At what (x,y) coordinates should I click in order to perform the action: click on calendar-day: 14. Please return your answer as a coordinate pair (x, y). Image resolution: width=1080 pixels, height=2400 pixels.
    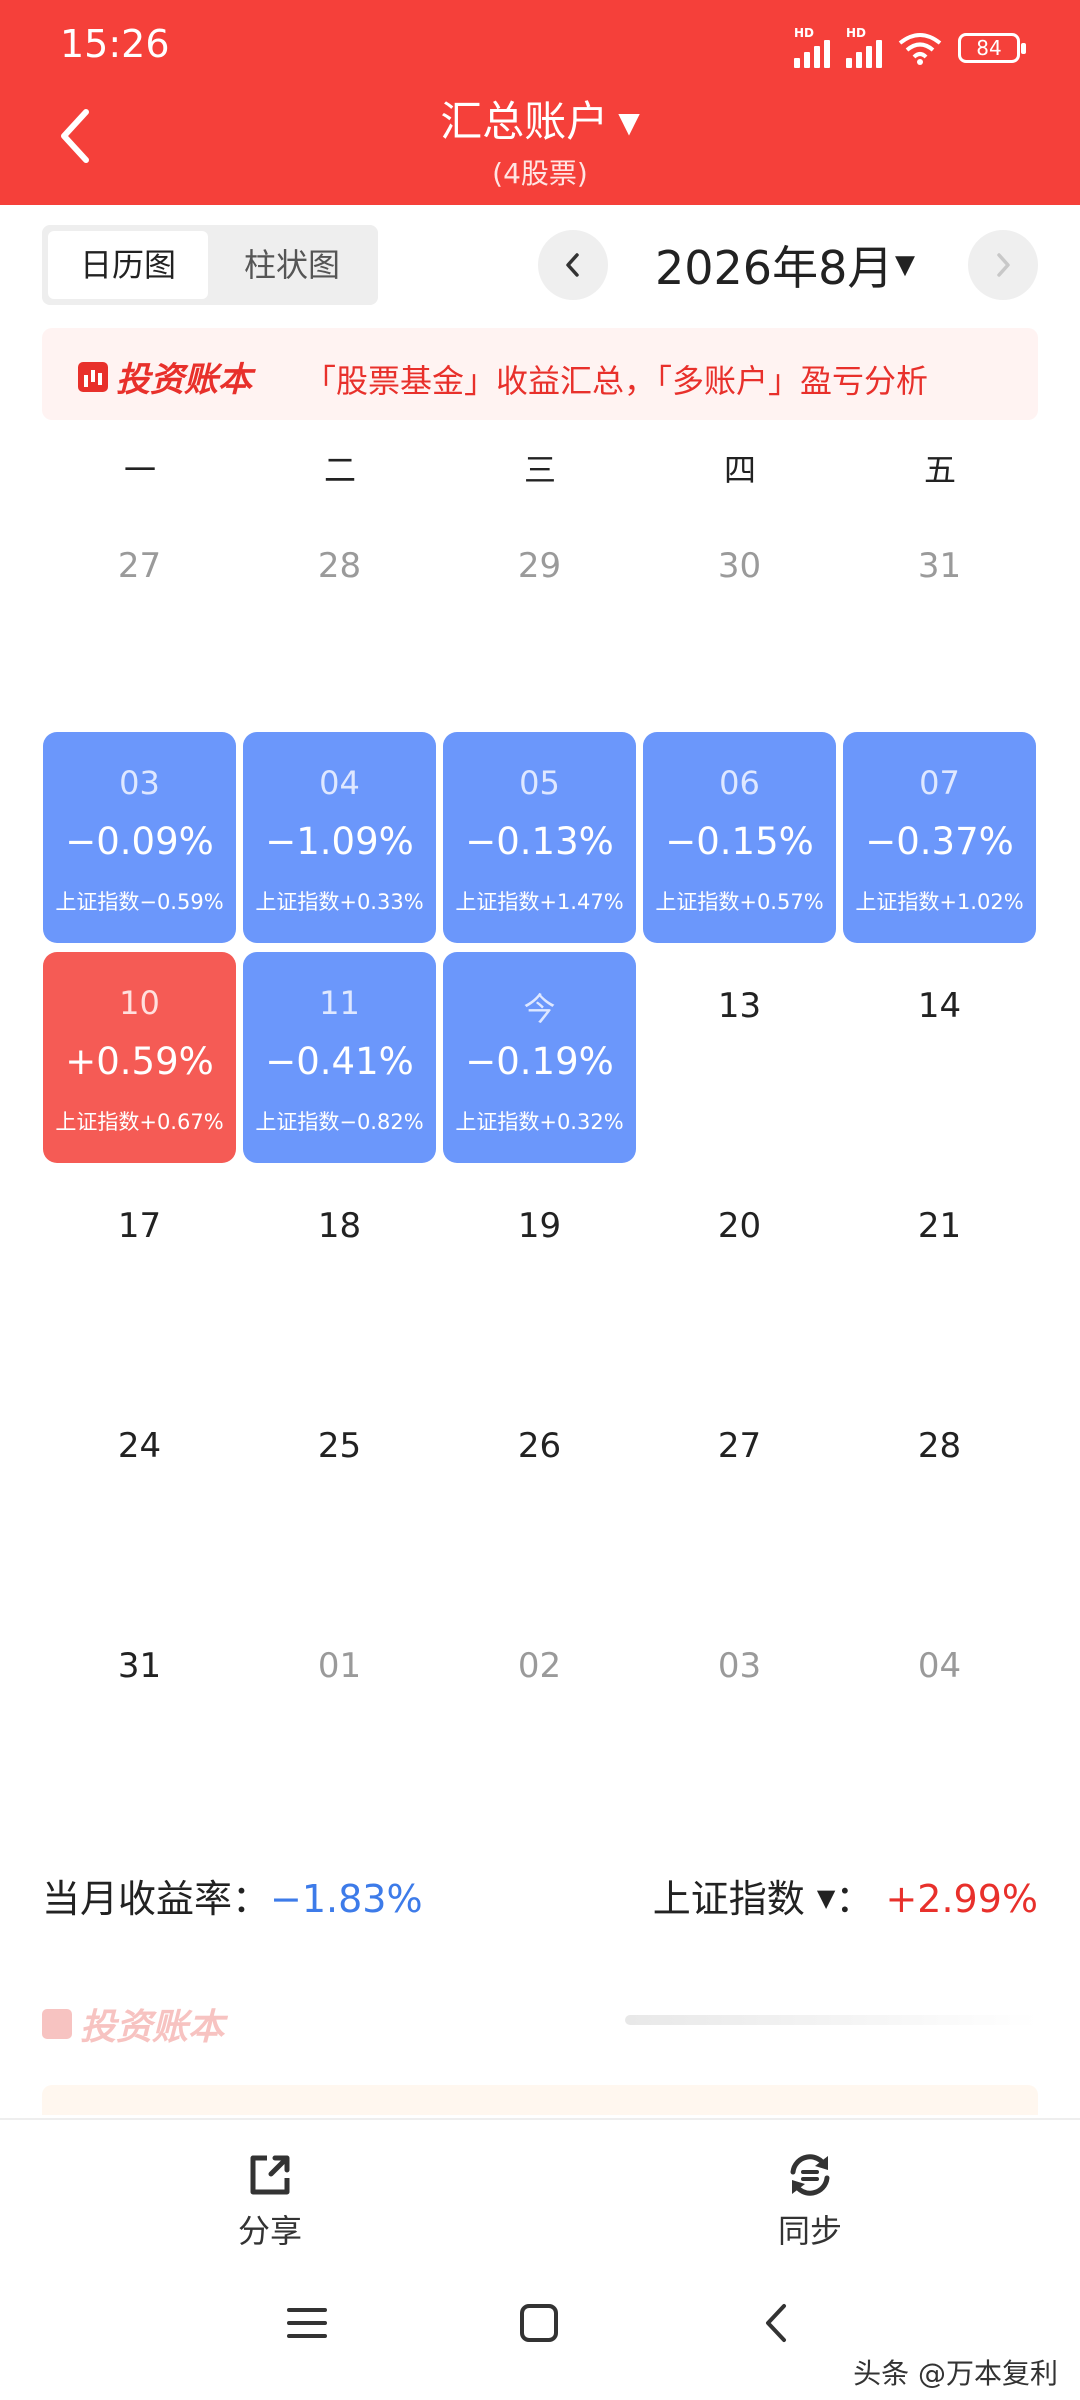
    Looking at the image, I should click on (939, 1057).